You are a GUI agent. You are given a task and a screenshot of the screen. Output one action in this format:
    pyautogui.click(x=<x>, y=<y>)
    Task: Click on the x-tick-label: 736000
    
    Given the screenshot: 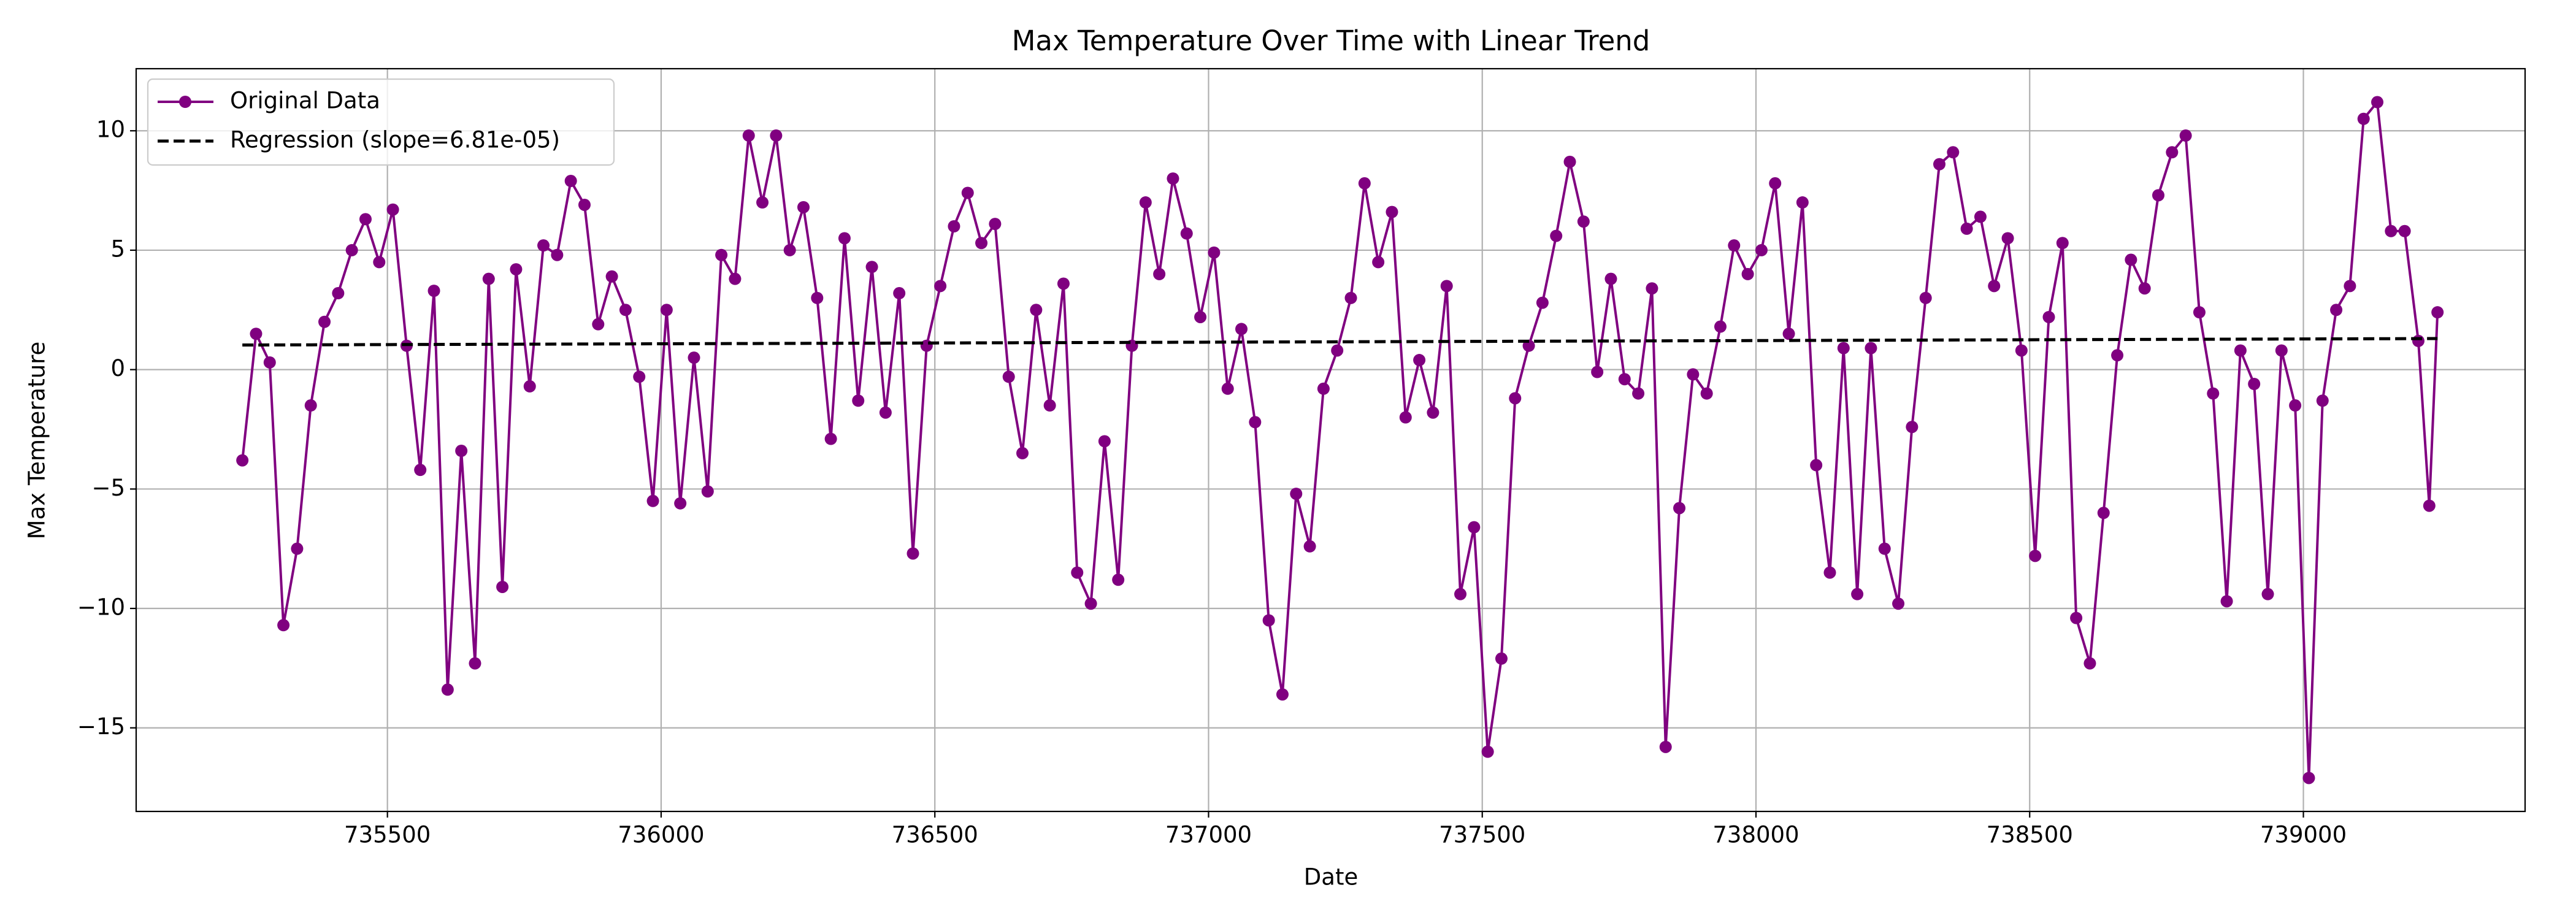 What is the action you would take?
    pyautogui.click(x=661, y=835)
    